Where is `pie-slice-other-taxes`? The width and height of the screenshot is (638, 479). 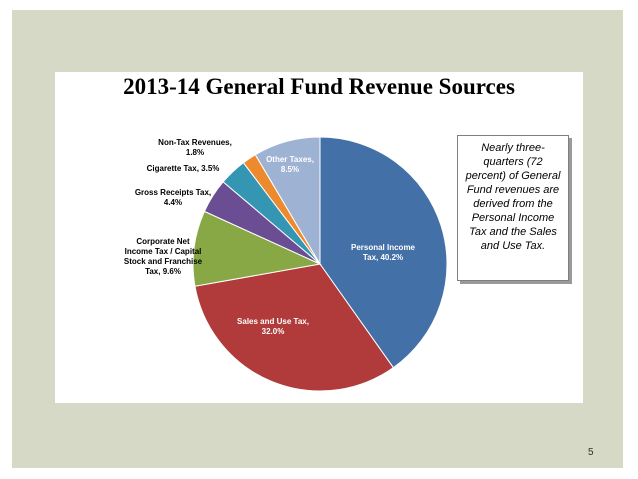 pie-slice-other-taxes is located at coordinates (287, 201).